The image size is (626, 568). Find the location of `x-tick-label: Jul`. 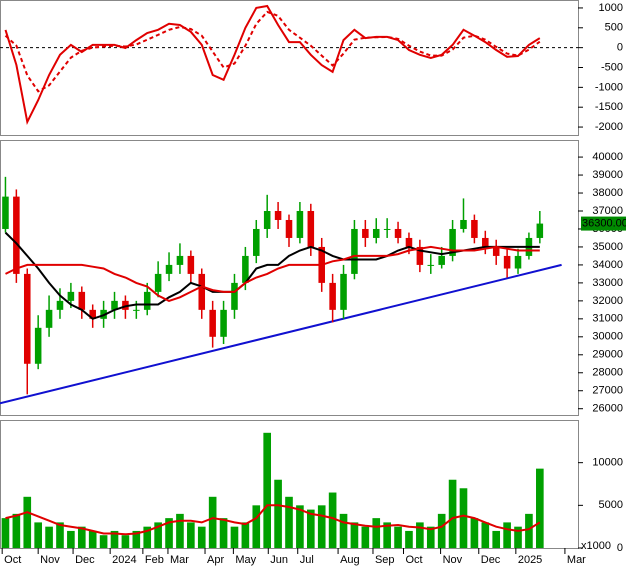

x-tick-label: Jul is located at coordinates (307, 560).